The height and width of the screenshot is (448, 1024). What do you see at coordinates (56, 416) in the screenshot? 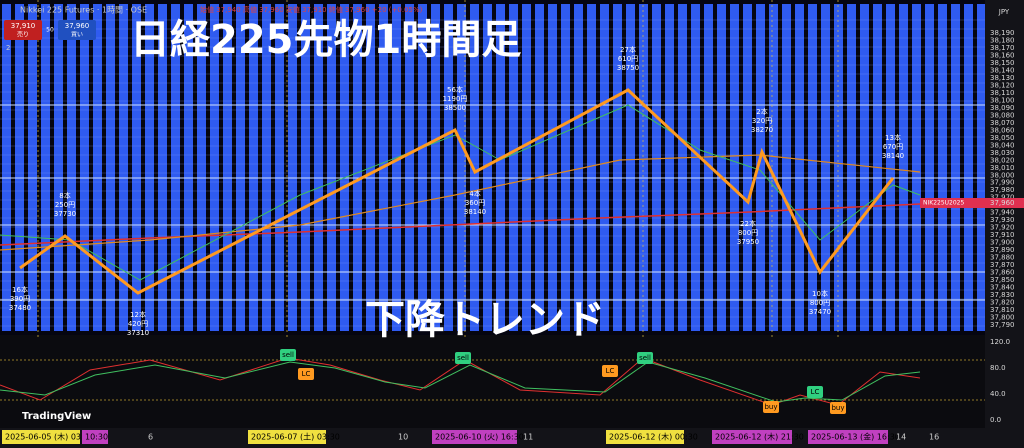
I see `logo: TradingView` at bounding box center [56, 416].